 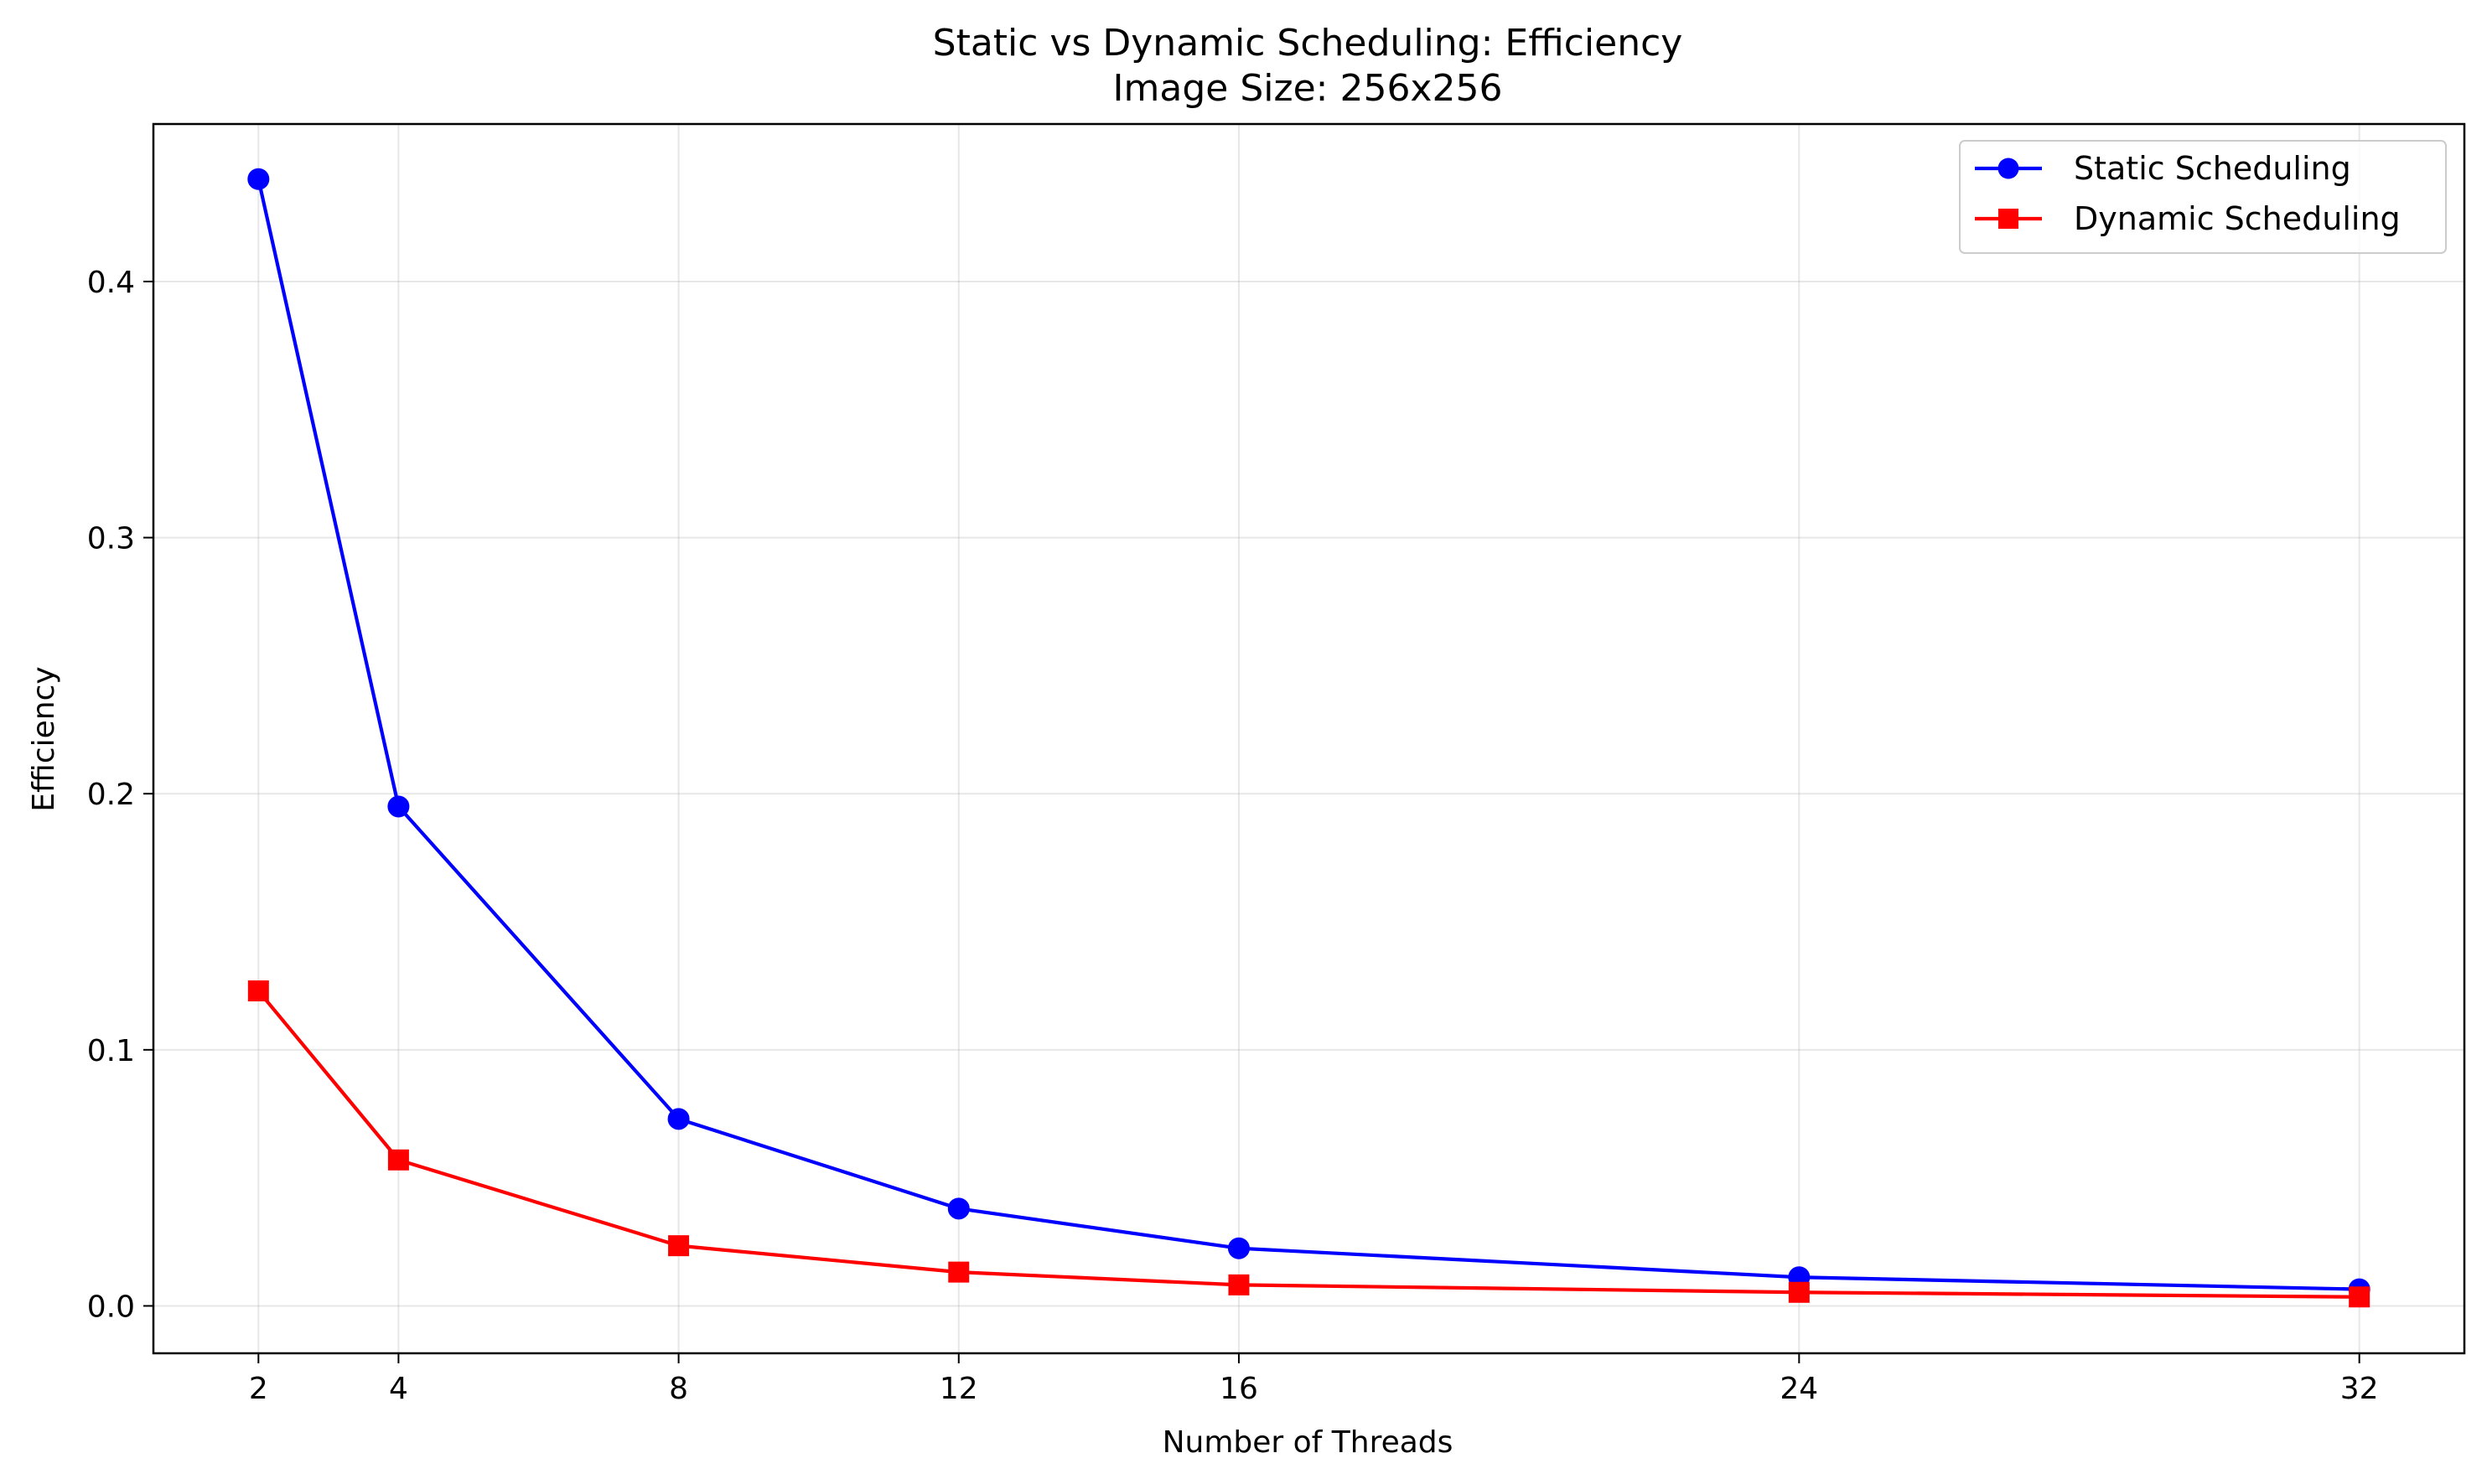 What do you see at coordinates (2212, 169) in the screenshot?
I see `legend-static-scheduling-label: Static Scheduling` at bounding box center [2212, 169].